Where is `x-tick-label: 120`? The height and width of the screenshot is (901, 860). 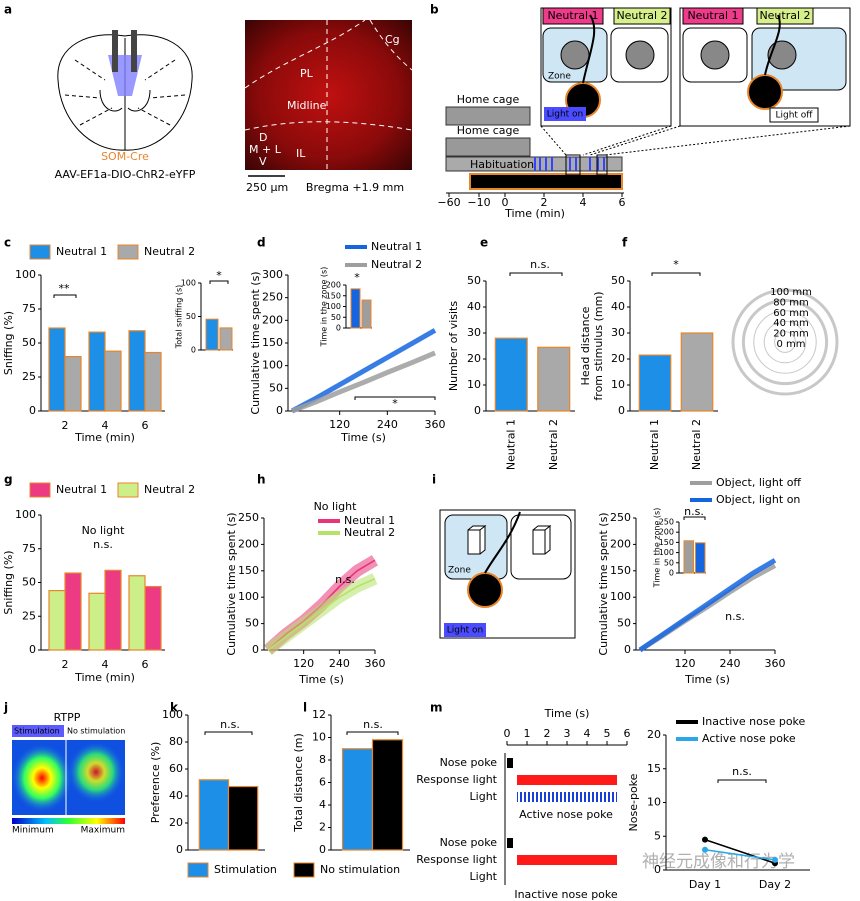 x-tick-label: 120 is located at coordinates (685, 663).